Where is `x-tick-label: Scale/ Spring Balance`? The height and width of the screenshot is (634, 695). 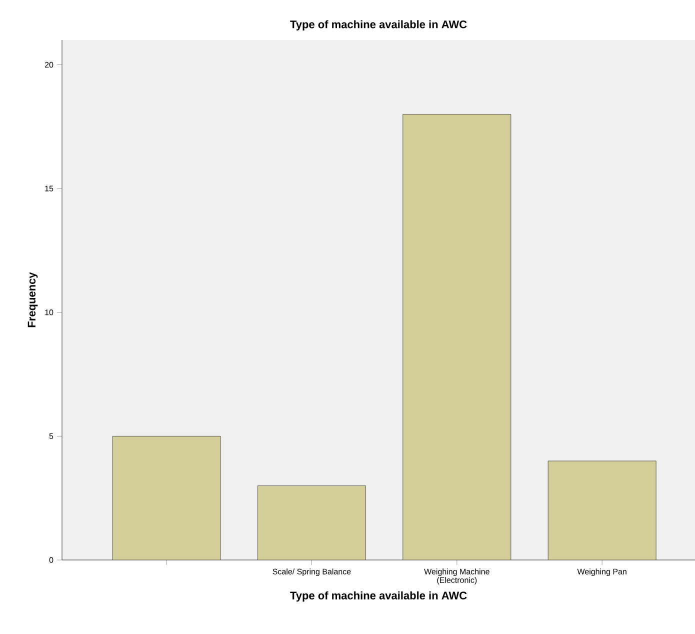
x-tick-label: Scale/ Spring Balance is located at coordinates (311, 572).